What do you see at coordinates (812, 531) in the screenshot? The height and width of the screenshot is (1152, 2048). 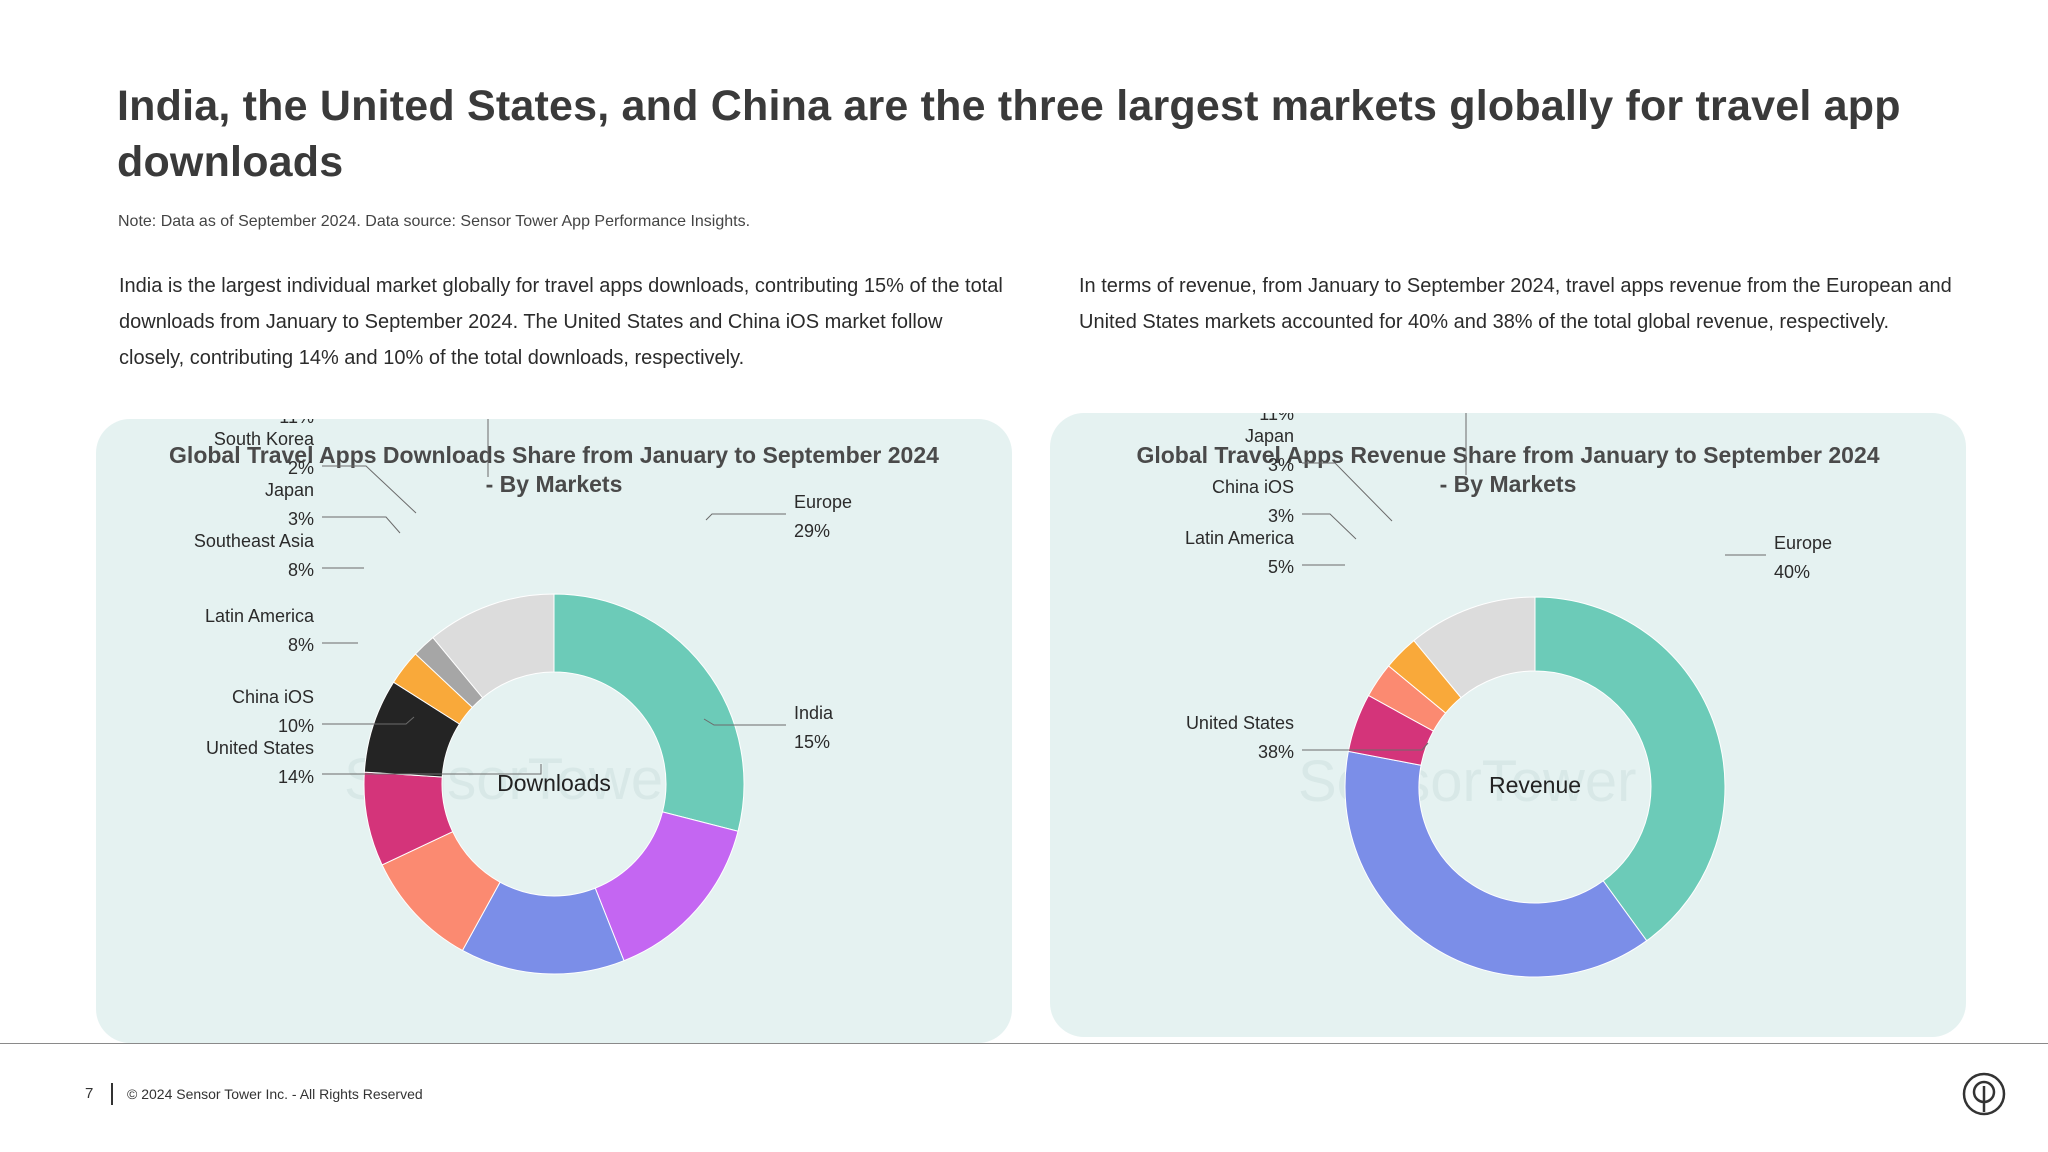 I see `slice-value-europe: 29%` at bounding box center [812, 531].